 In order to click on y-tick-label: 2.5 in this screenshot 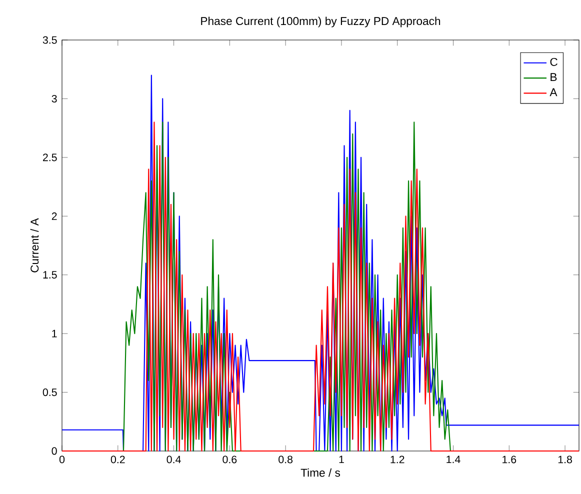, I will do `click(50, 158)`.